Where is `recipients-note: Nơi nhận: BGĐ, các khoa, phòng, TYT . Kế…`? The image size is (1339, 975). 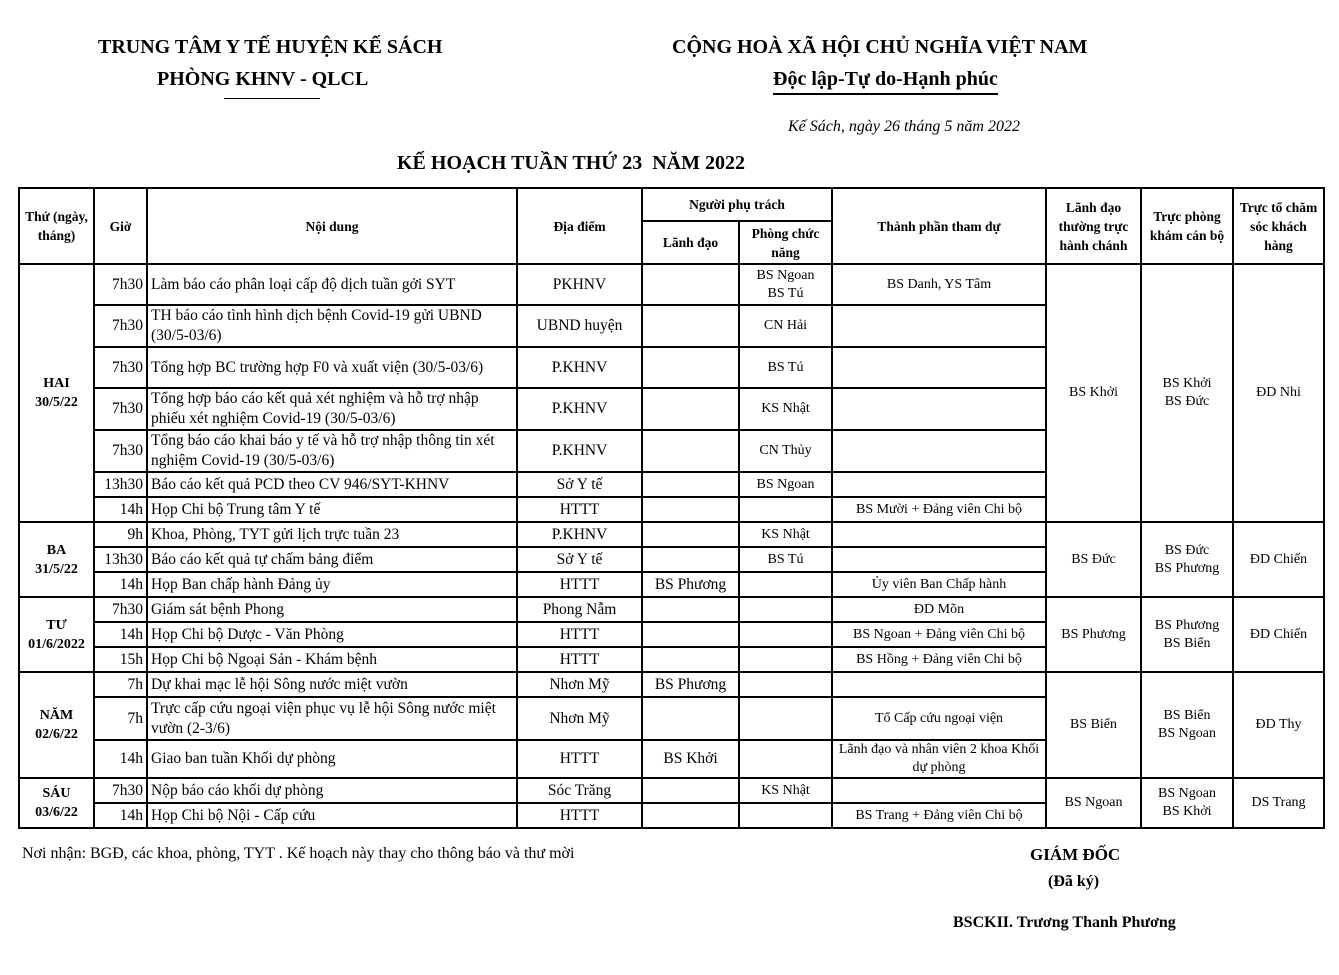 recipients-note: Nơi nhận: BGĐ, các khoa, phòng, TYT . Kế… is located at coordinates (298, 853).